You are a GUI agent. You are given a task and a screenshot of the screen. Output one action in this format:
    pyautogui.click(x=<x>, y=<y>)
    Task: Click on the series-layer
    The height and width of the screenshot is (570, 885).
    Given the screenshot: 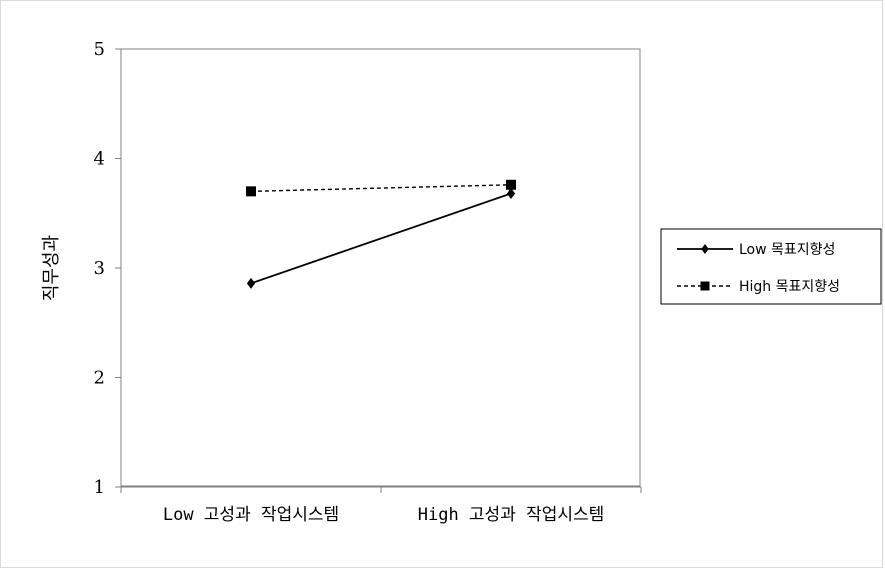 What is the action you would take?
    pyautogui.click(x=381, y=234)
    